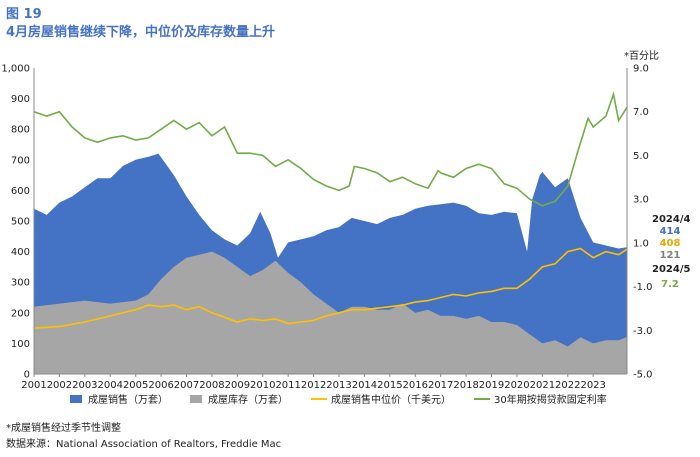 The image size is (700, 457). Describe the element at coordinates (670, 284) in the screenshot. I see `side-rate-value: 7.2` at that location.